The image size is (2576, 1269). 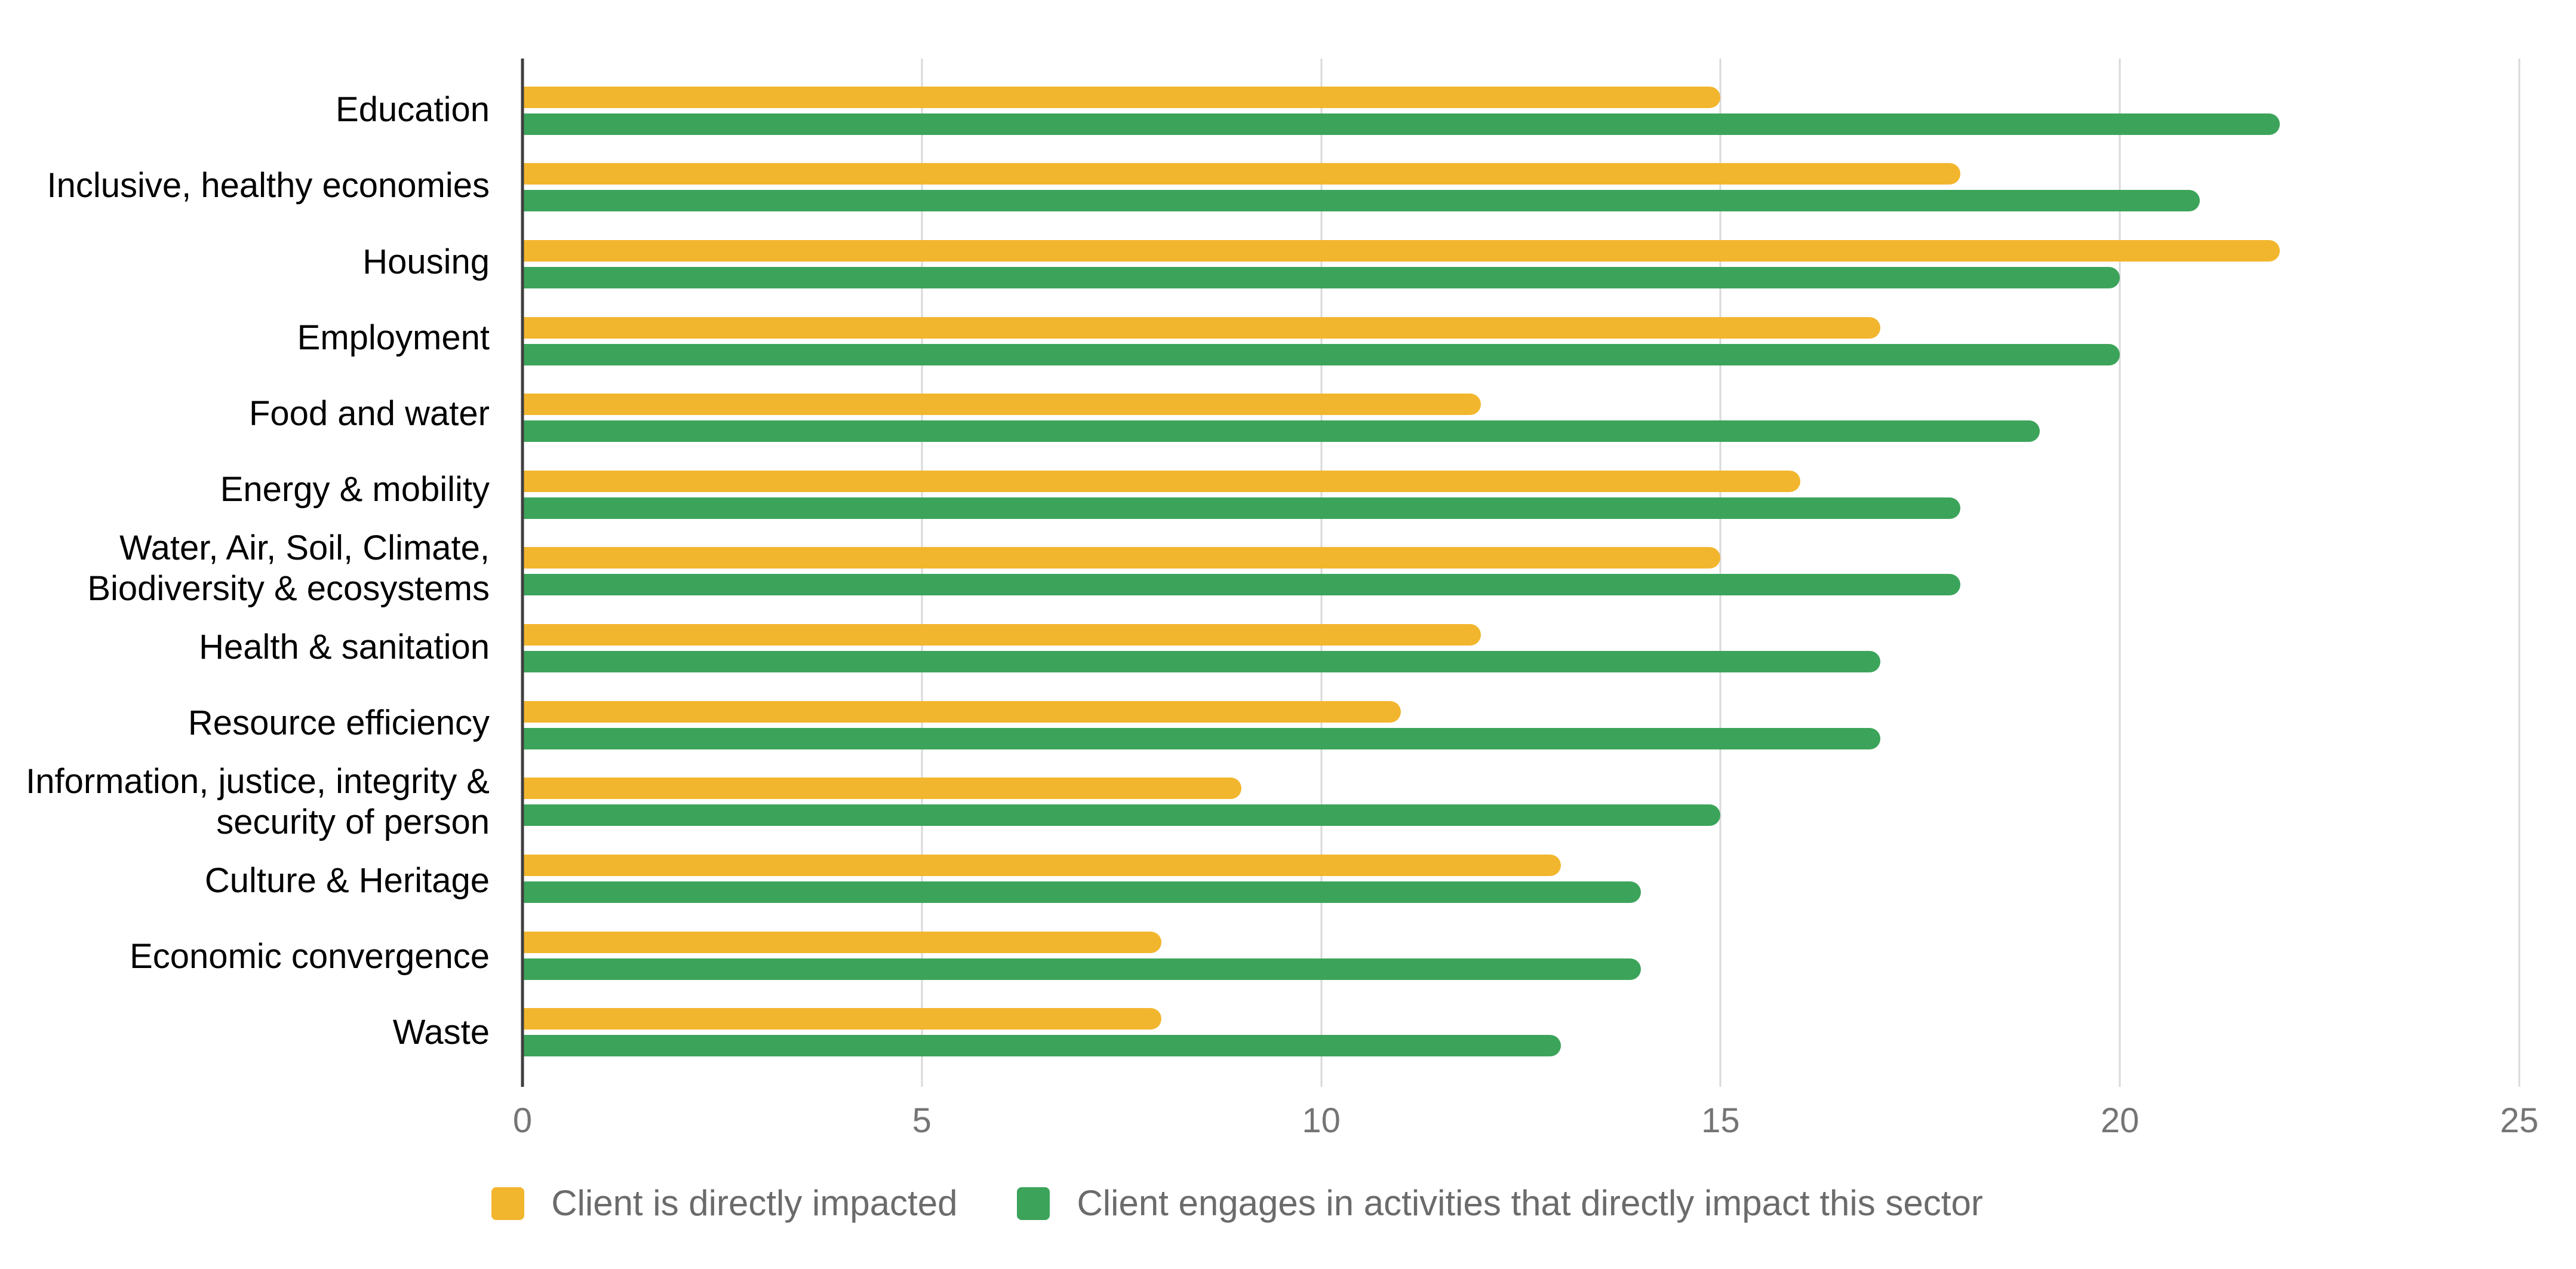 What do you see at coordinates (310, 956) in the screenshot?
I see `category-label: Economic convergence` at bounding box center [310, 956].